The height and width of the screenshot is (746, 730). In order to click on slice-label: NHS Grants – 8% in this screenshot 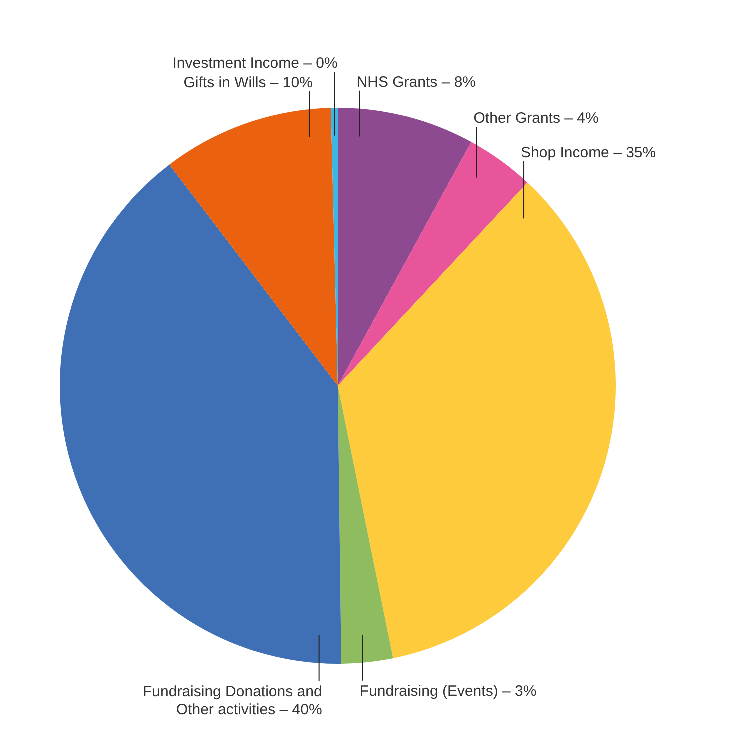, I will do `click(416, 82)`.